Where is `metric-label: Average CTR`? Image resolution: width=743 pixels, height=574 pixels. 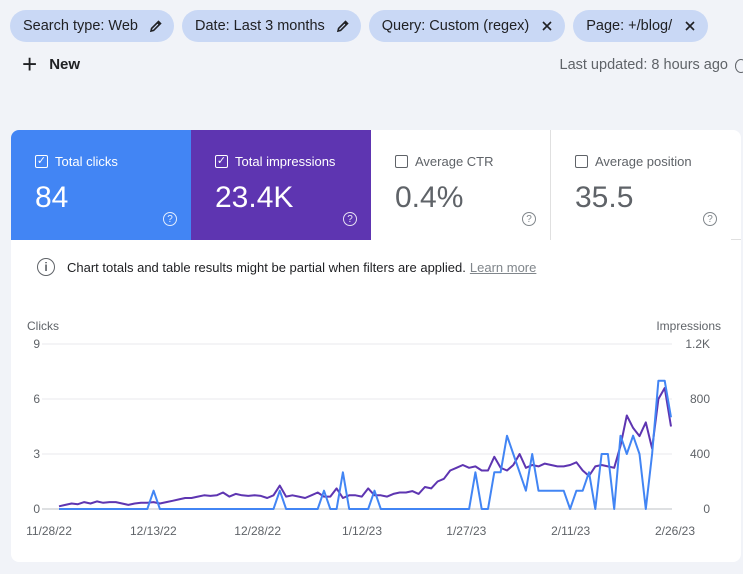 metric-label: Average CTR is located at coordinates (454, 161).